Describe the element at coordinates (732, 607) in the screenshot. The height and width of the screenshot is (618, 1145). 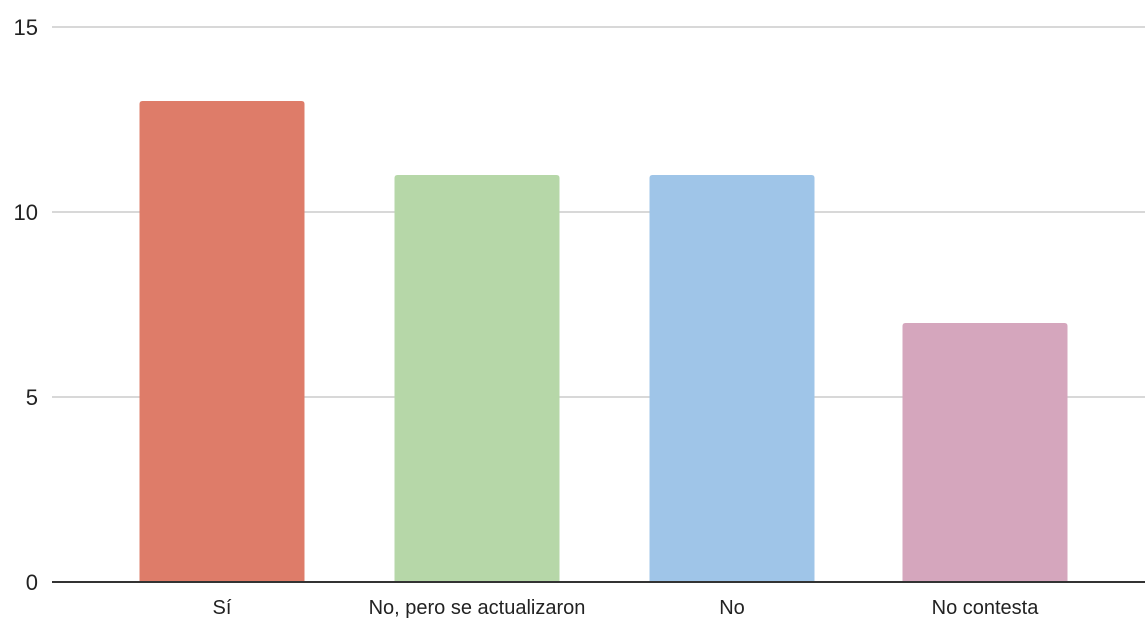
I see `x-tick-label-2: No` at that location.